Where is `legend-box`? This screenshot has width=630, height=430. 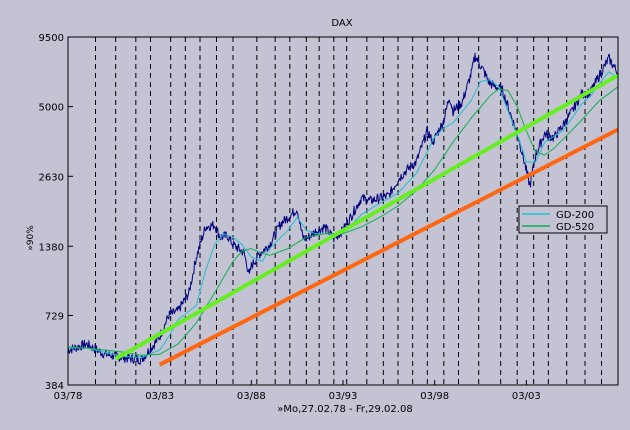 legend-box is located at coordinates (563, 219).